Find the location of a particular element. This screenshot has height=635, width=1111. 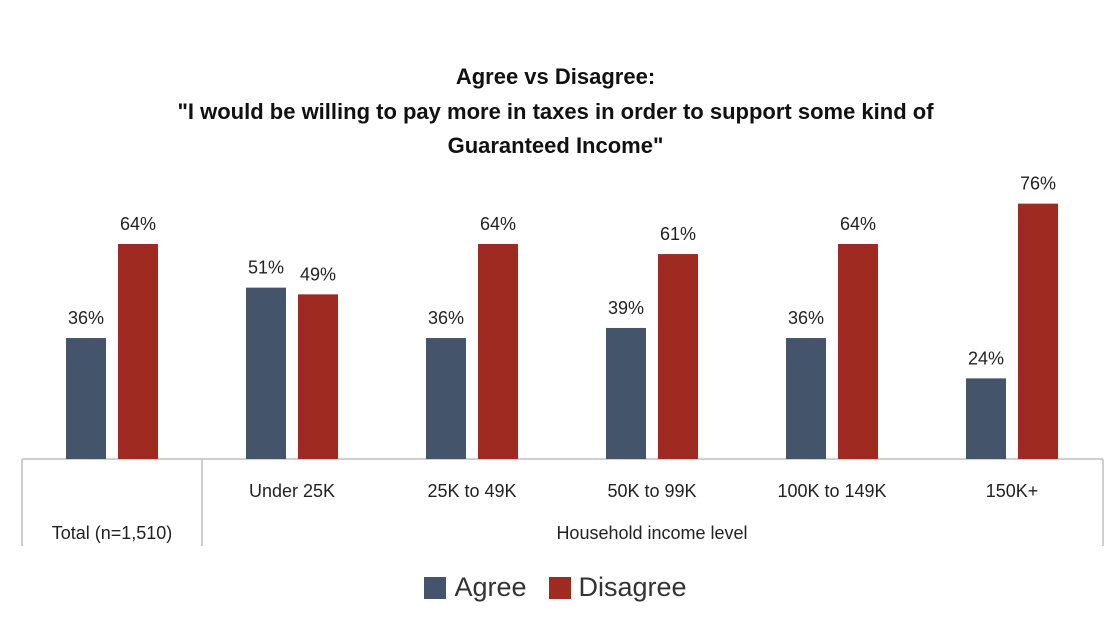

bar-agree-50k-to-99k is located at coordinates (626, 393).